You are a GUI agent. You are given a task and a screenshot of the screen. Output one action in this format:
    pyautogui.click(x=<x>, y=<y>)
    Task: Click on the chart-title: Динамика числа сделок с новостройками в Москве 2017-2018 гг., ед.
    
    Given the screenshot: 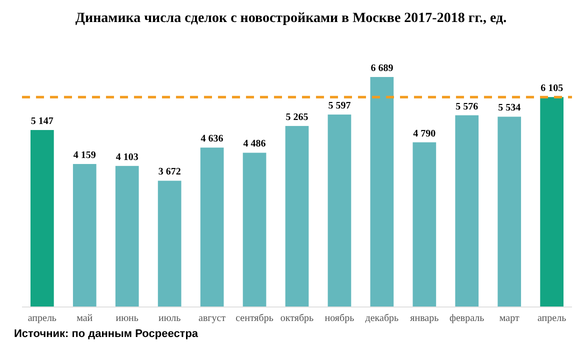 What is the action you would take?
    pyautogui.click(x=291, y=18)
    